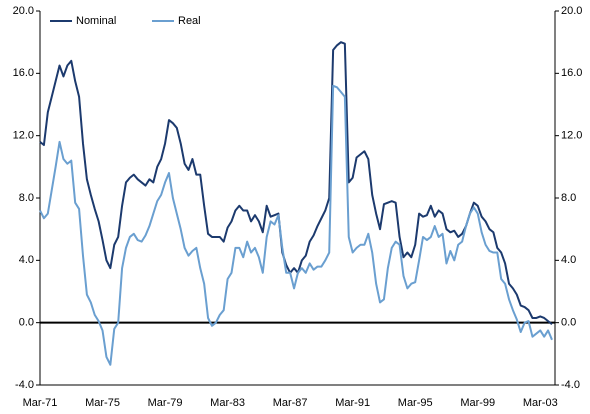  What do you see at coordinates (477, 403) in the screenshot?
I see `x-tick-label: Mar-99` at bounding box center [477, 403].